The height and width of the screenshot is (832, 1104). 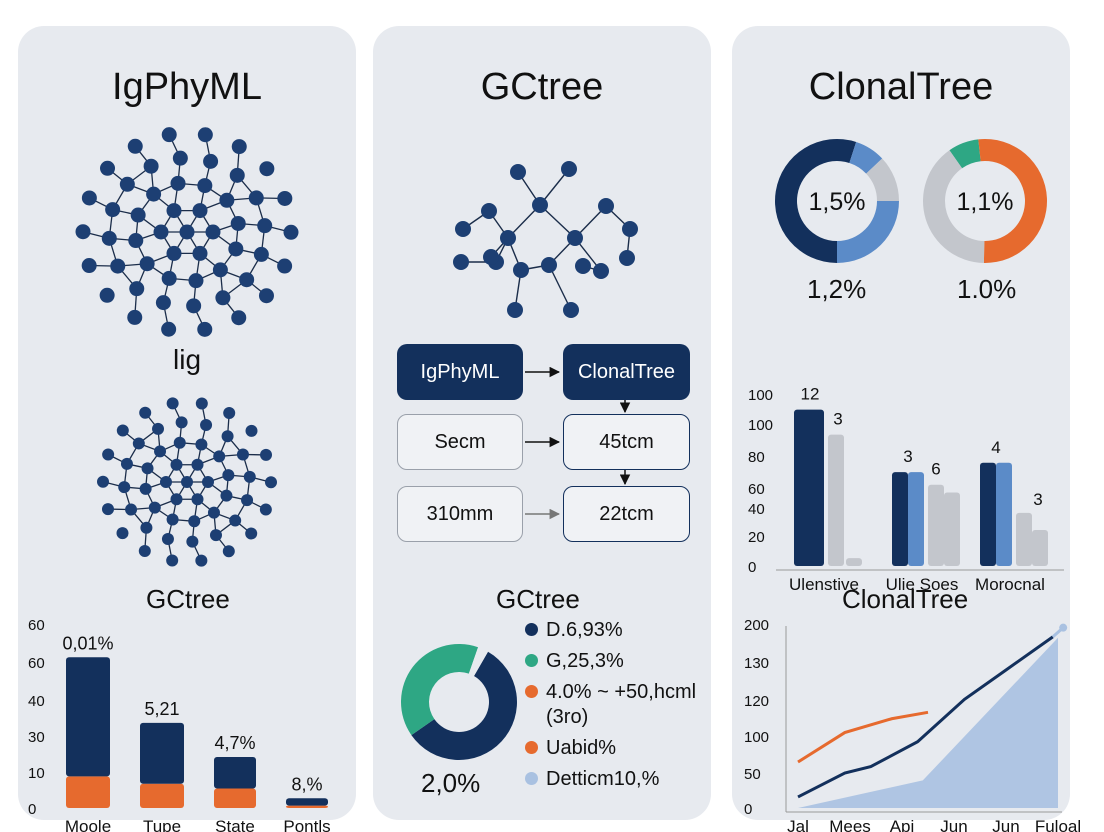 I want to click on y-tick-label: 40, so click(x=756, y=509).